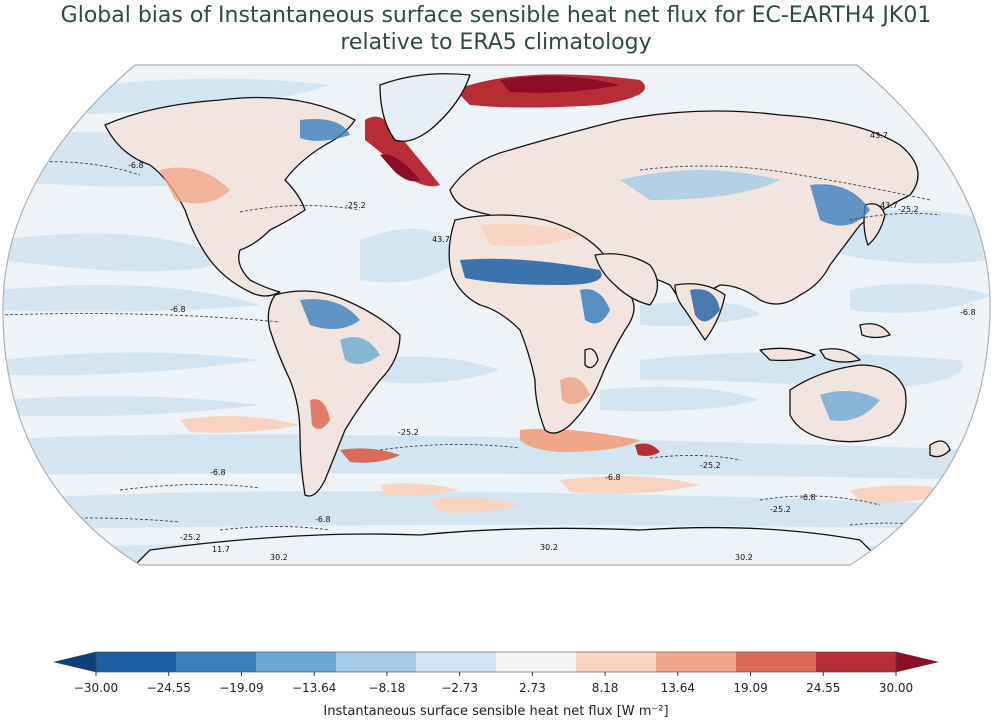  What do you see at coordinates (75, 662) in the screenshot?
I see `colorbar-under-arrow` at bounding box center [75, 662].